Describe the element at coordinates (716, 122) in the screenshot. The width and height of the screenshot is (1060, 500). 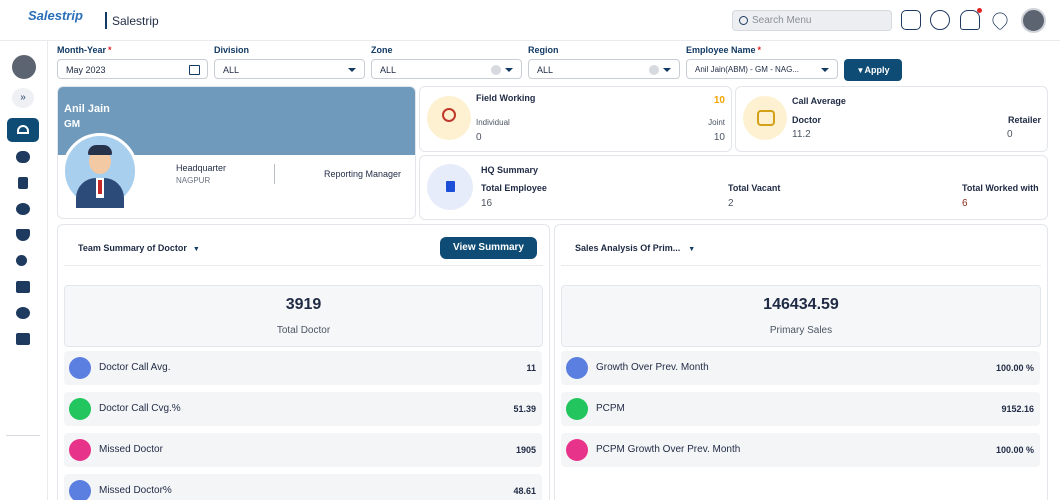
I see `joint-label: Joint` at that location.